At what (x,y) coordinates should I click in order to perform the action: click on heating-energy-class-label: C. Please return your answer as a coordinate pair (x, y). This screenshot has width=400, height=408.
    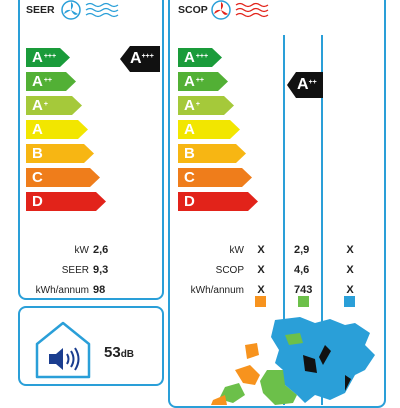
    Looking at the image, I should click on (189, 177).